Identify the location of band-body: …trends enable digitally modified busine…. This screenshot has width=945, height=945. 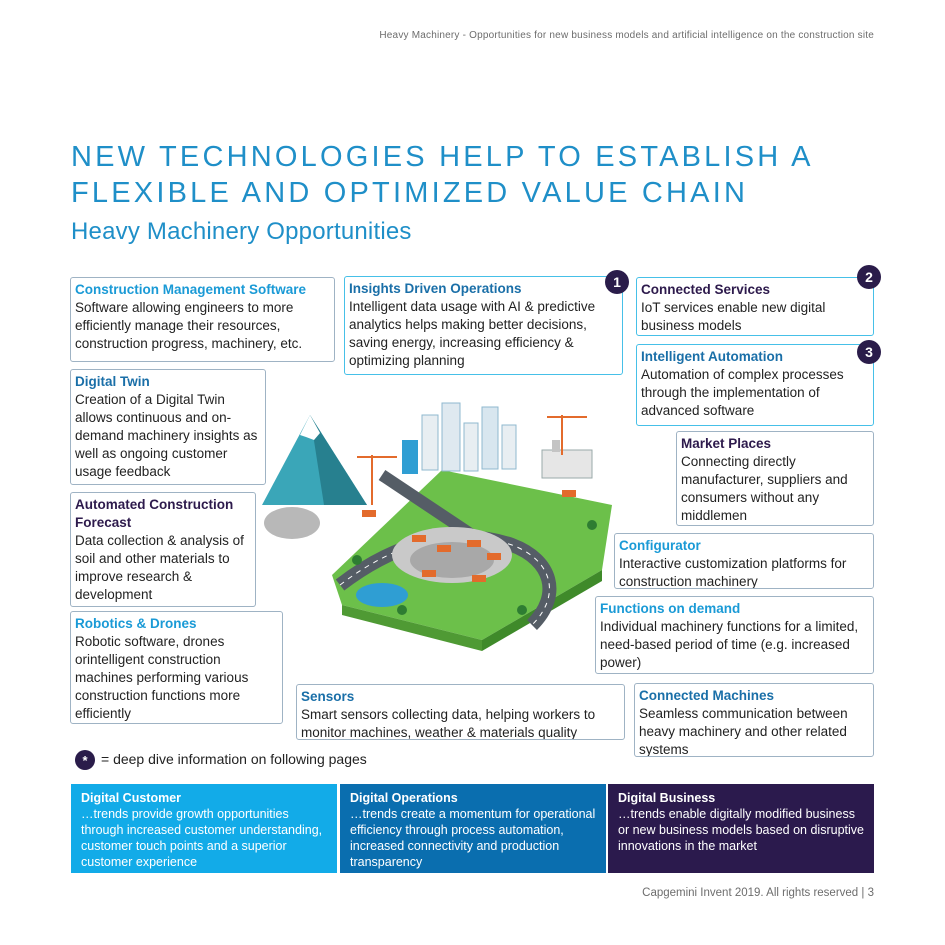
(741, 830).